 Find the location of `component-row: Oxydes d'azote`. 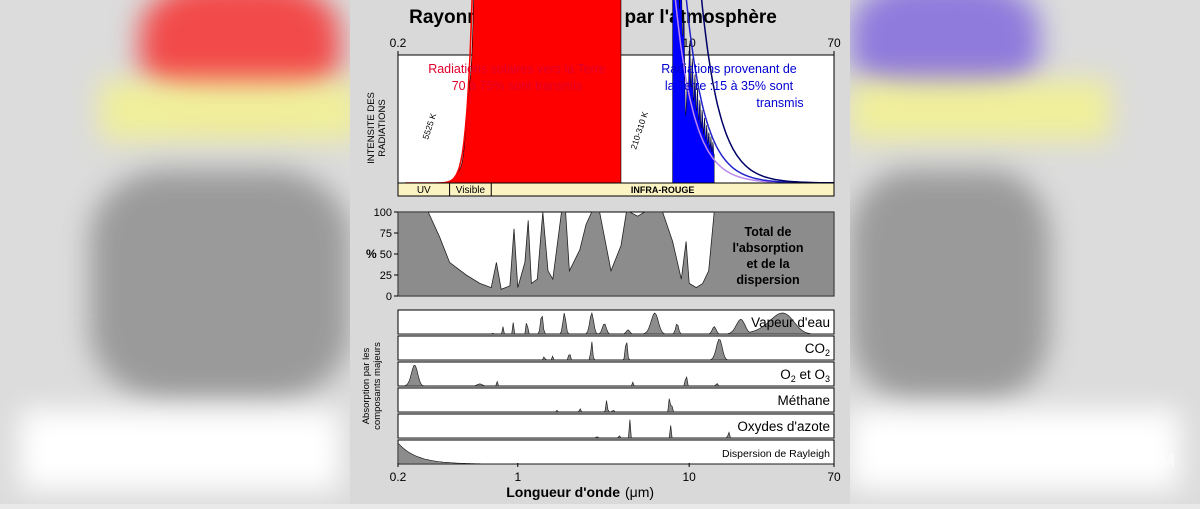

component-row: Oxydes d'azote is located at coordinates (616, 426).